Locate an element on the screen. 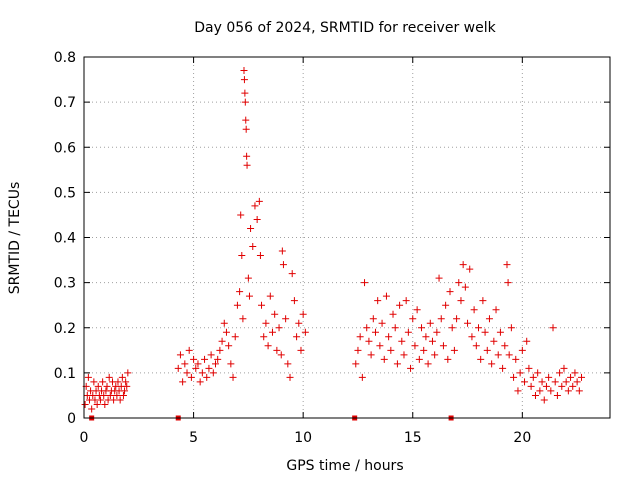  x-tick-label: 5 is located at coordinates (193, 438).